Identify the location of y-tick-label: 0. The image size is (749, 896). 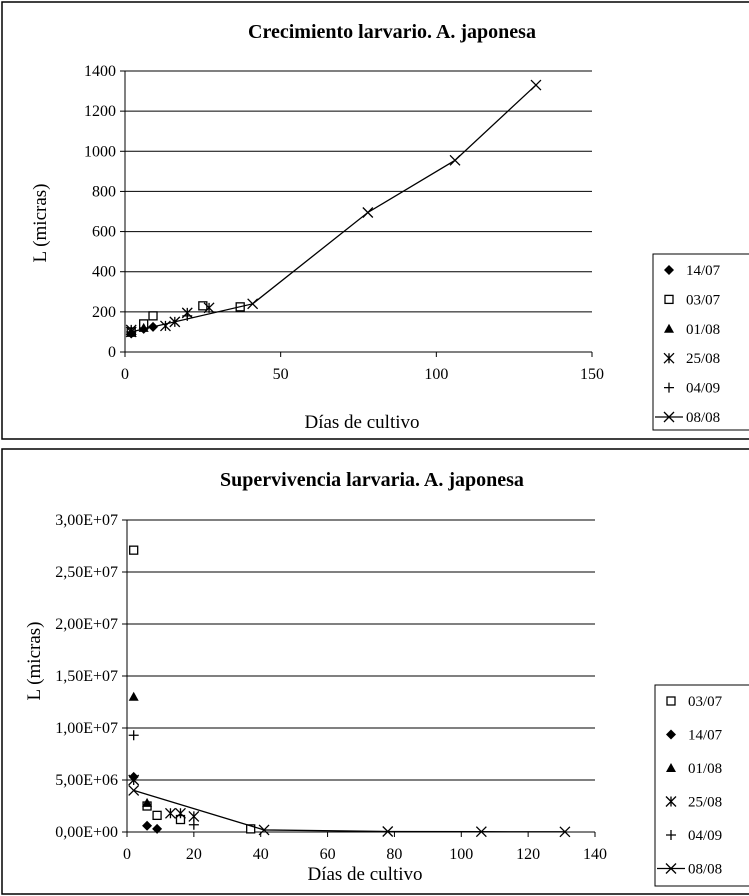
(112, 352).